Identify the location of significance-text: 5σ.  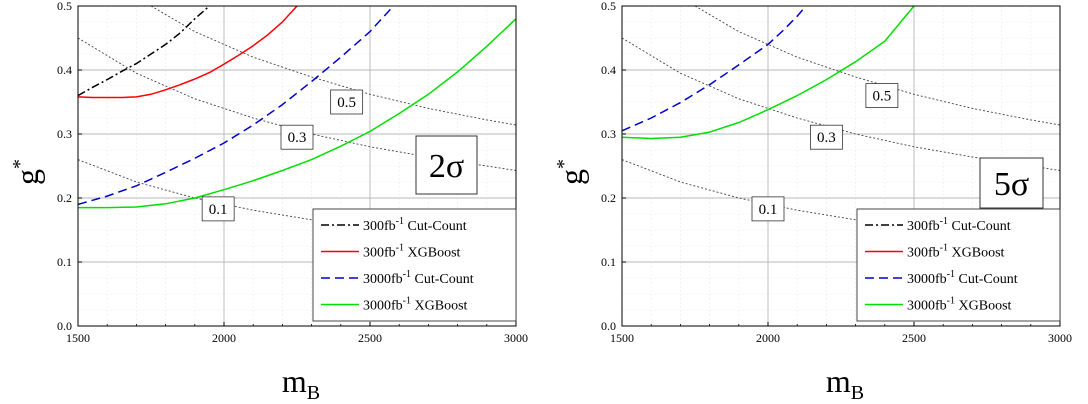
(1011, 184).